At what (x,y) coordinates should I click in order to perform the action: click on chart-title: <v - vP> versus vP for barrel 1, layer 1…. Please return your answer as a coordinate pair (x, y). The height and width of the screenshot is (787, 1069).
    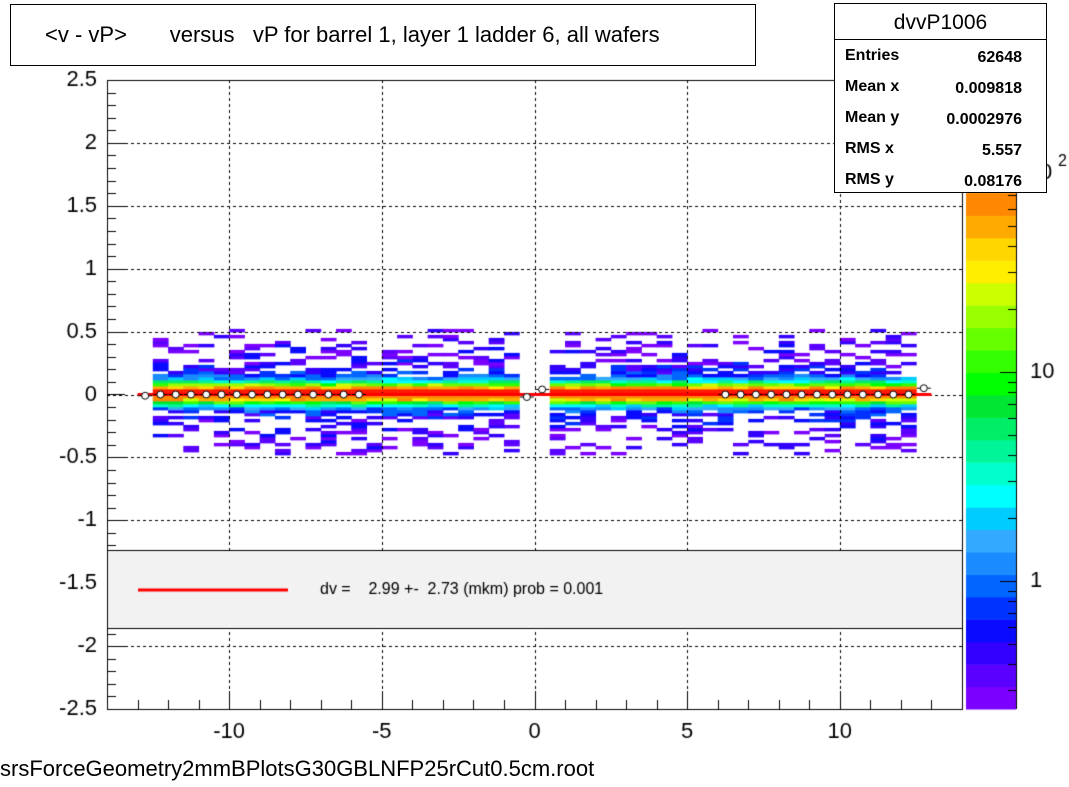
    Looking at the image, I should click on (383, 35).